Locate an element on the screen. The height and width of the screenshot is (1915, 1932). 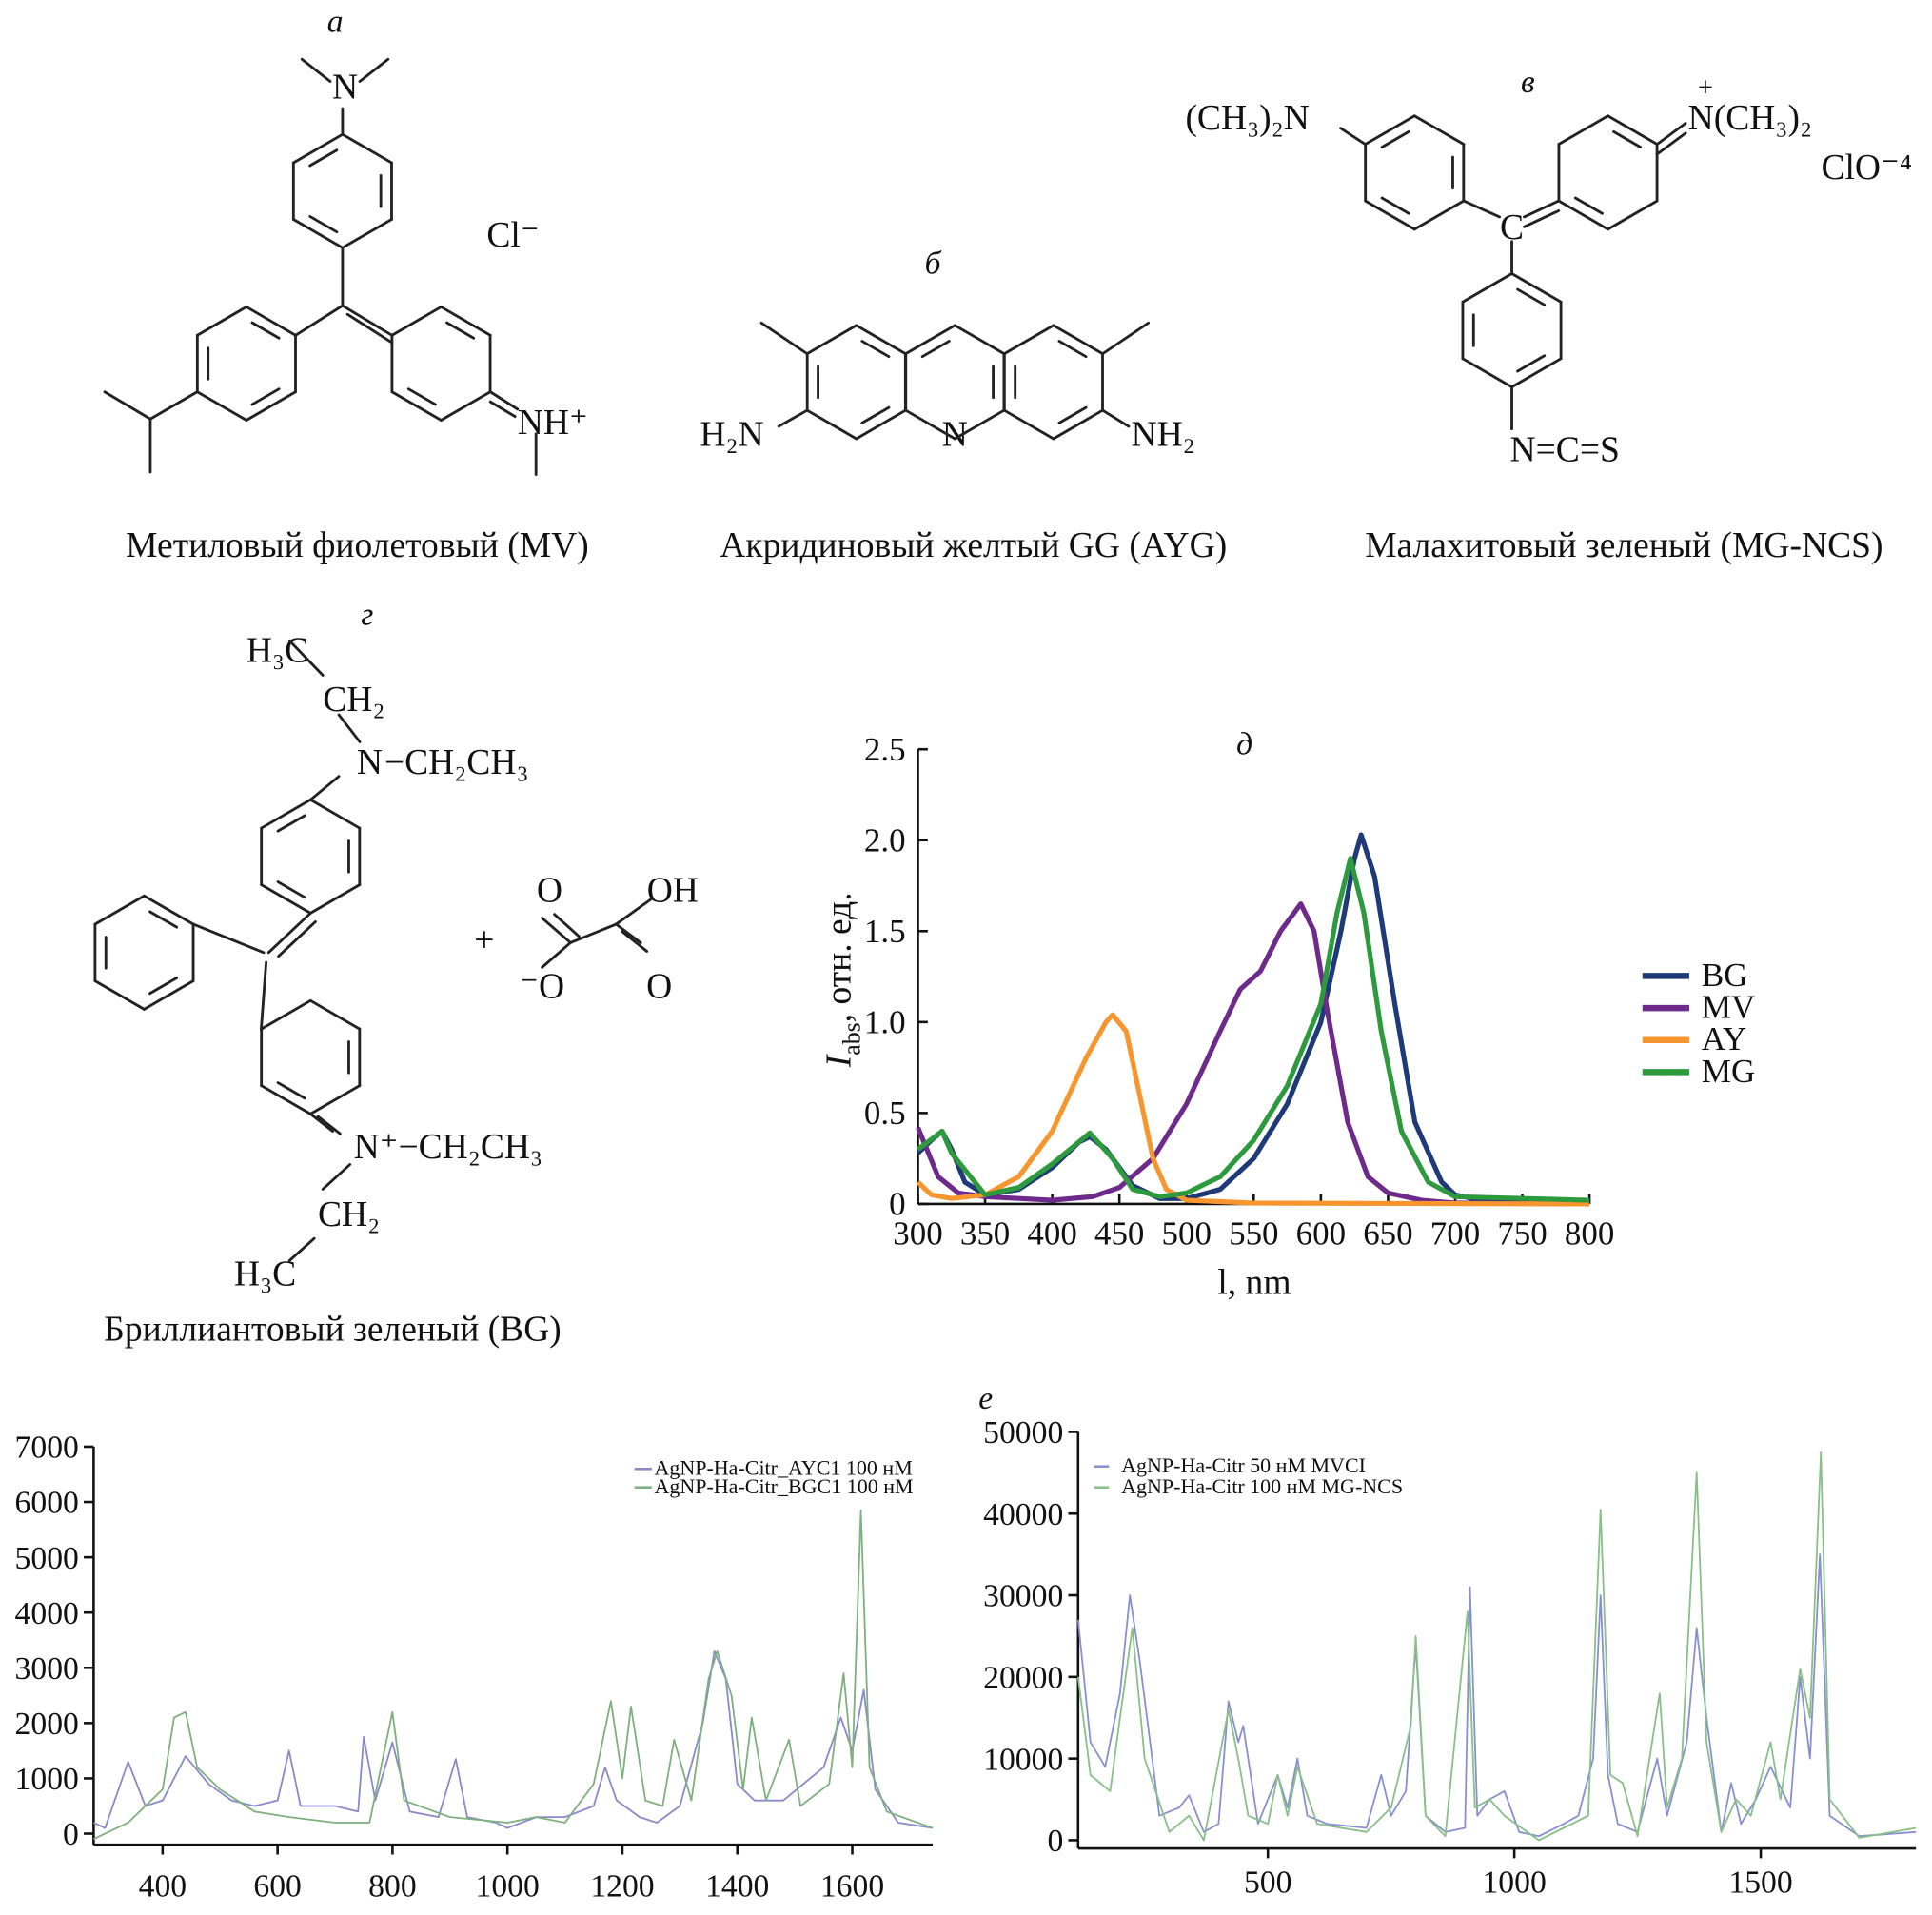
legend-label: AgNP-Ha-Citr_BGC1 100 нМ is located at coordinates (783, 1486).